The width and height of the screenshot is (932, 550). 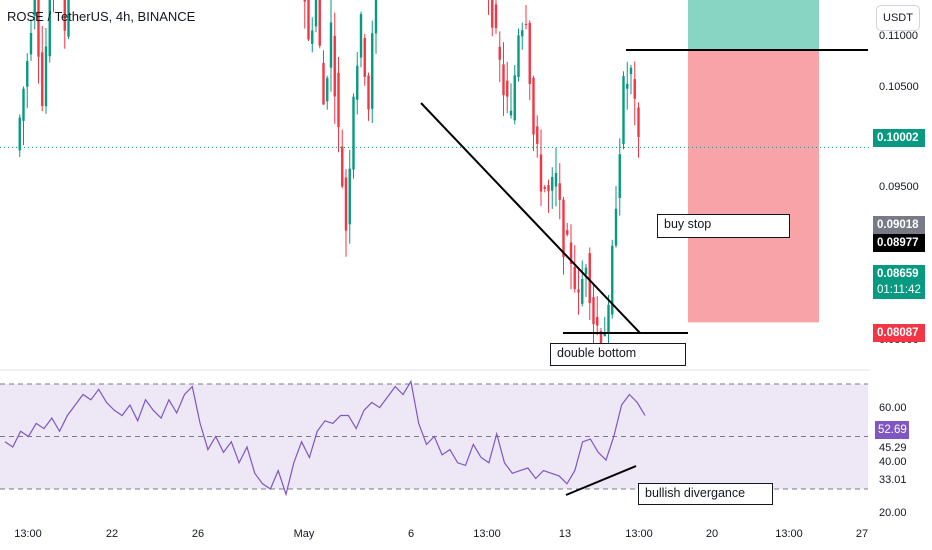 What do you see at coordinates (618, 354) in the screenshot?
I see `double-bottom-note: double bottom` at bounding box center [618, 354].